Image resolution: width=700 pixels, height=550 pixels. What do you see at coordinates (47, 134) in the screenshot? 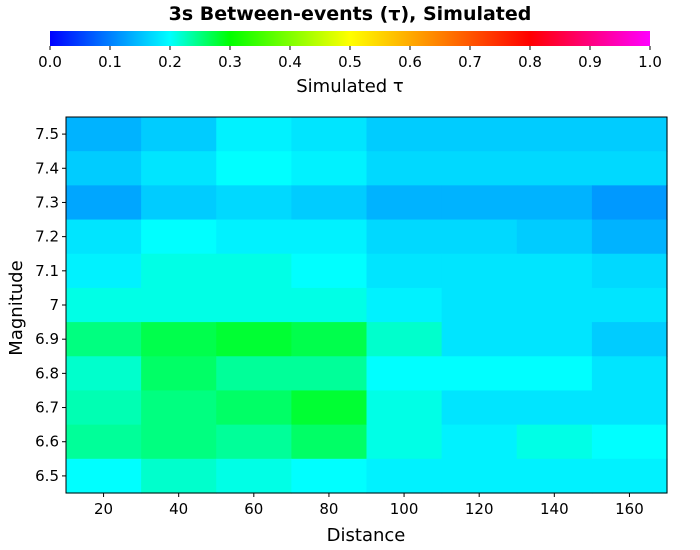
I see `y-tick-label: 7.5` at bounding box center [47, 134].